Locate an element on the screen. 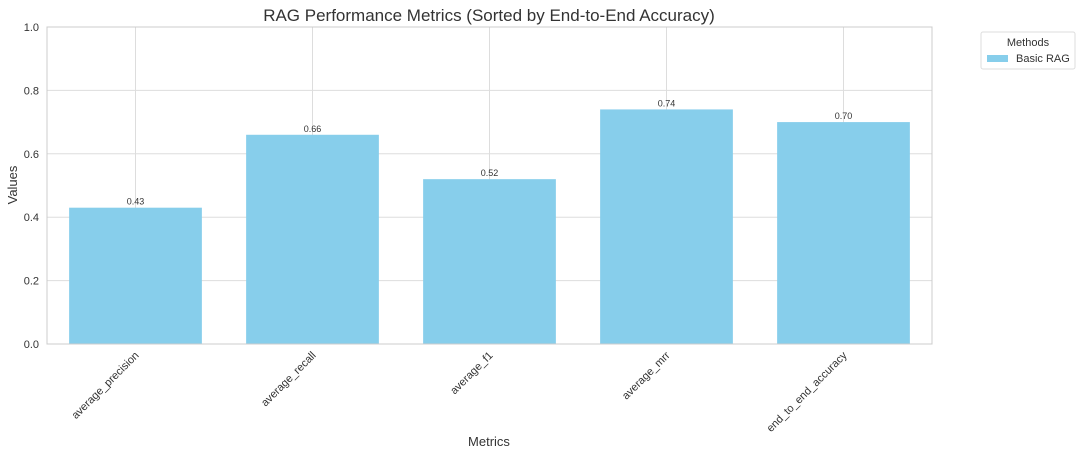  legend-swatch is located at coordinates (997, 58).